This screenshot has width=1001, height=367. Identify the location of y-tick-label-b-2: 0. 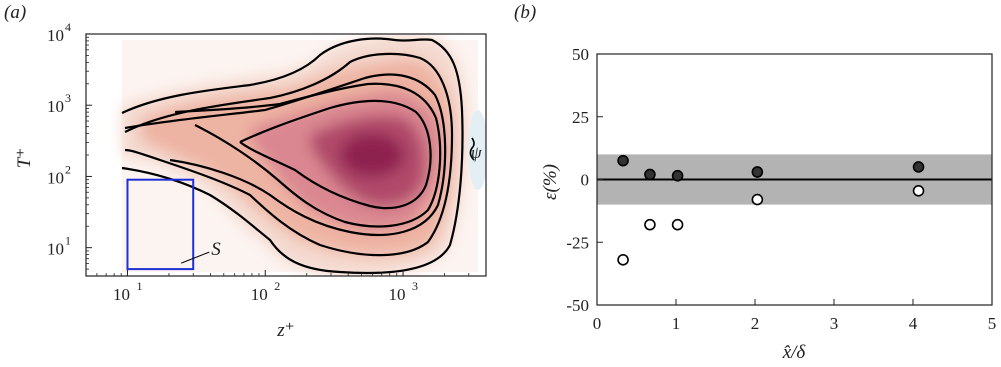
(585, 180).